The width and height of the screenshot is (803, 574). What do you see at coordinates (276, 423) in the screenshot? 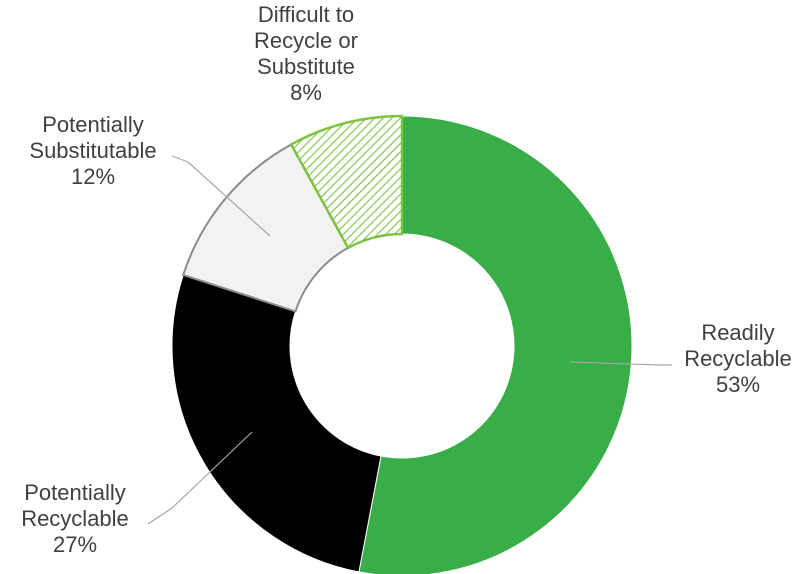
I see `slice-potentially-recyclable` at bounding box center [276, 423].